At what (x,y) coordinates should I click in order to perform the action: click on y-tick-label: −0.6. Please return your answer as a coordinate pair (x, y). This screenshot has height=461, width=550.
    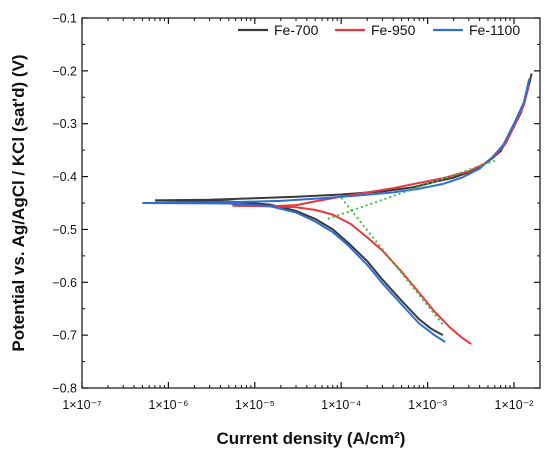
    Looking at the image, I should click on (64, 283).